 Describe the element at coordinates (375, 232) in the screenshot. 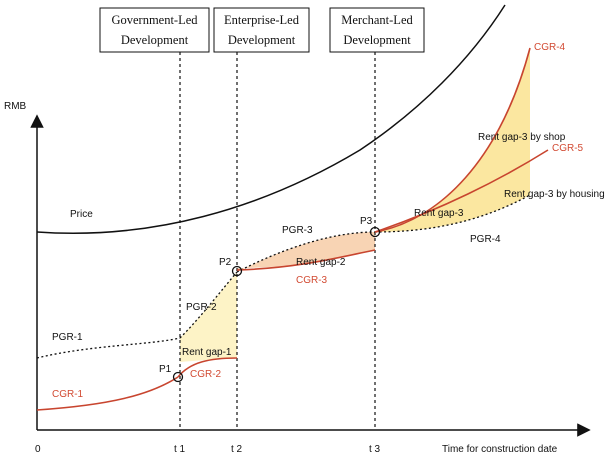

I see `p3-point` at that location.